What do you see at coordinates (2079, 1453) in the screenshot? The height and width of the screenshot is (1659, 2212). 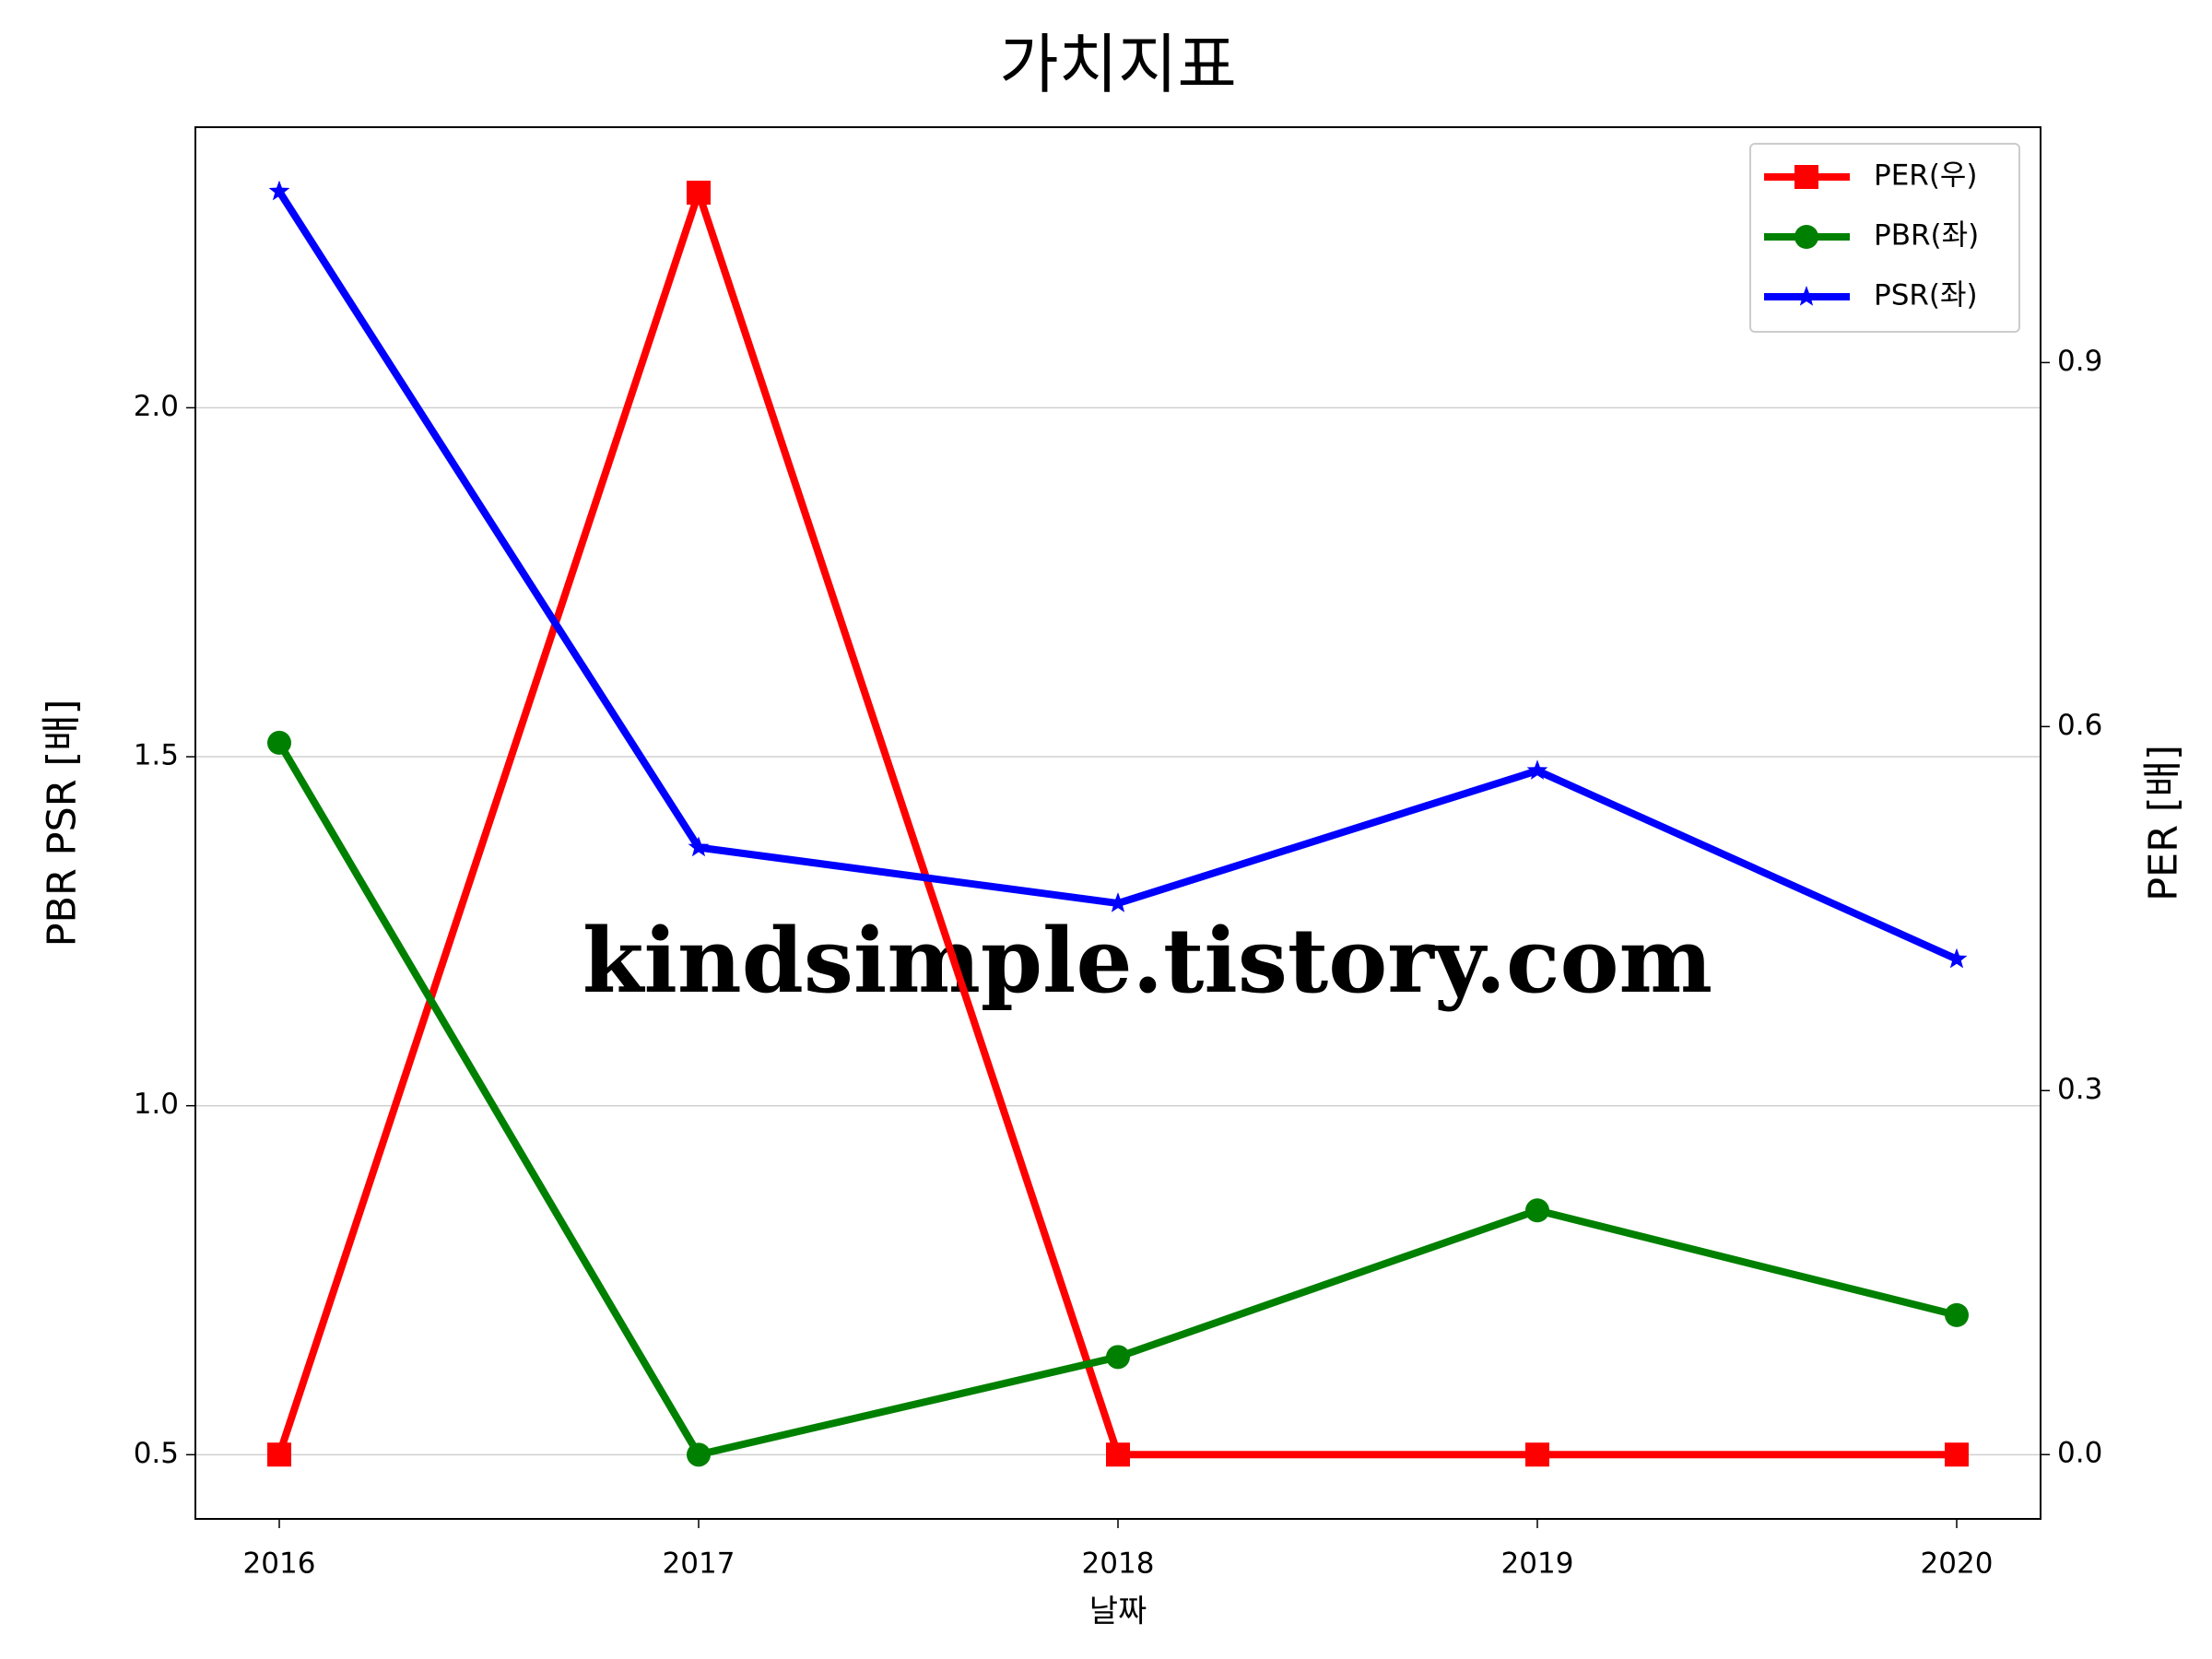 I see `y2-tick-label: 0.0` at bounding box center [2079, 1453].